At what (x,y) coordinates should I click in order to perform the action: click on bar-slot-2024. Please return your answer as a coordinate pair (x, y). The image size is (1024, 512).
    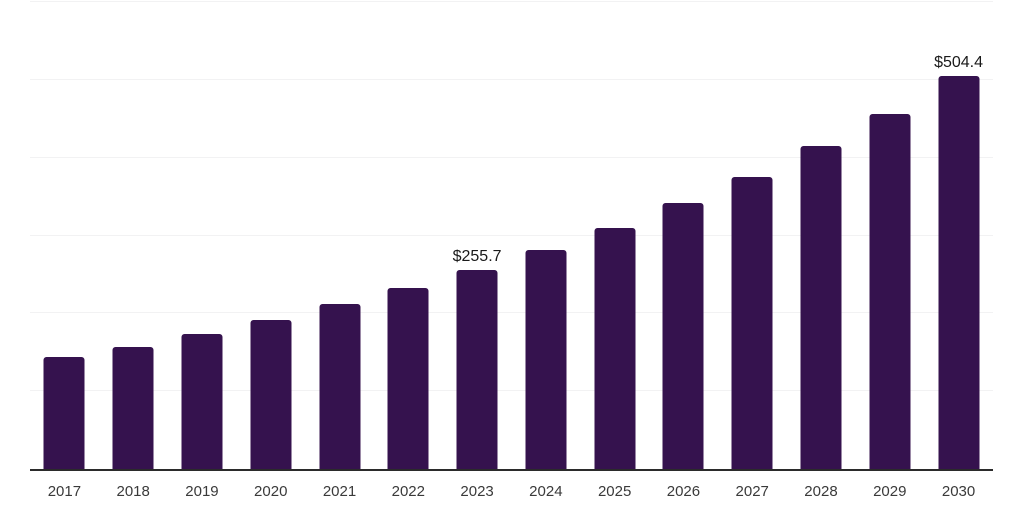
    Looking at the image, I should click on (545, 235).